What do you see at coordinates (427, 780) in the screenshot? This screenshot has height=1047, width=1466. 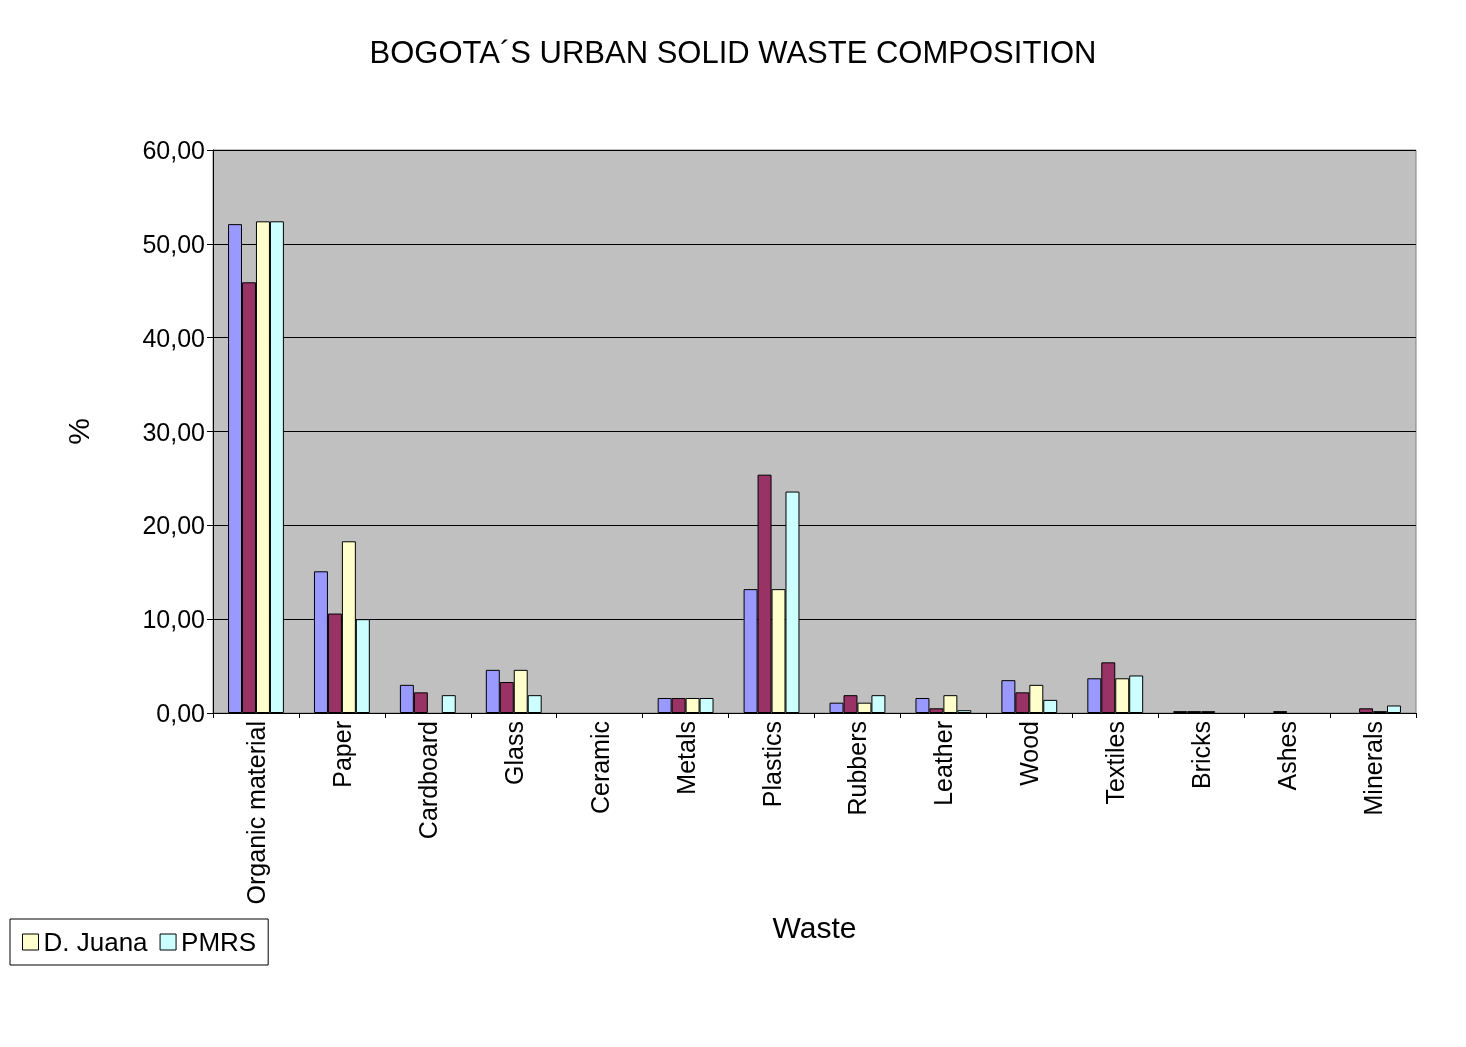 I see `x-tick-label: Cardboard` at bounding box center [427, 780].